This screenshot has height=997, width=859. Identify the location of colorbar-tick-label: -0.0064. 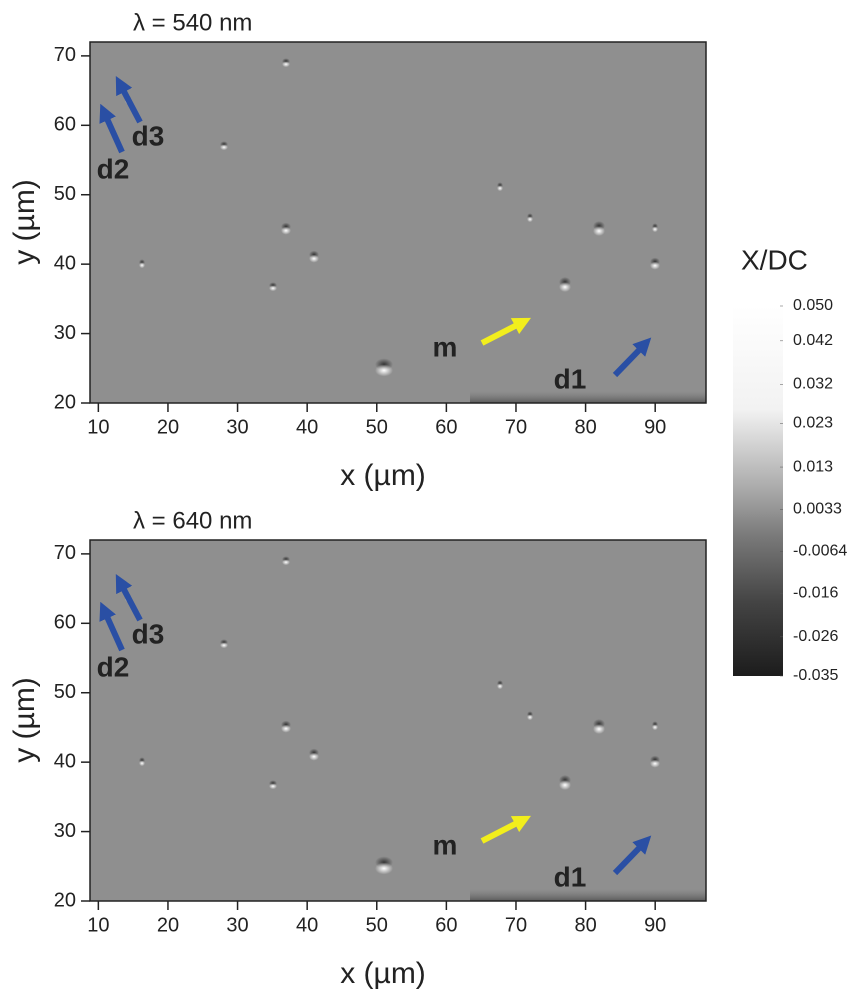
(820, 551).